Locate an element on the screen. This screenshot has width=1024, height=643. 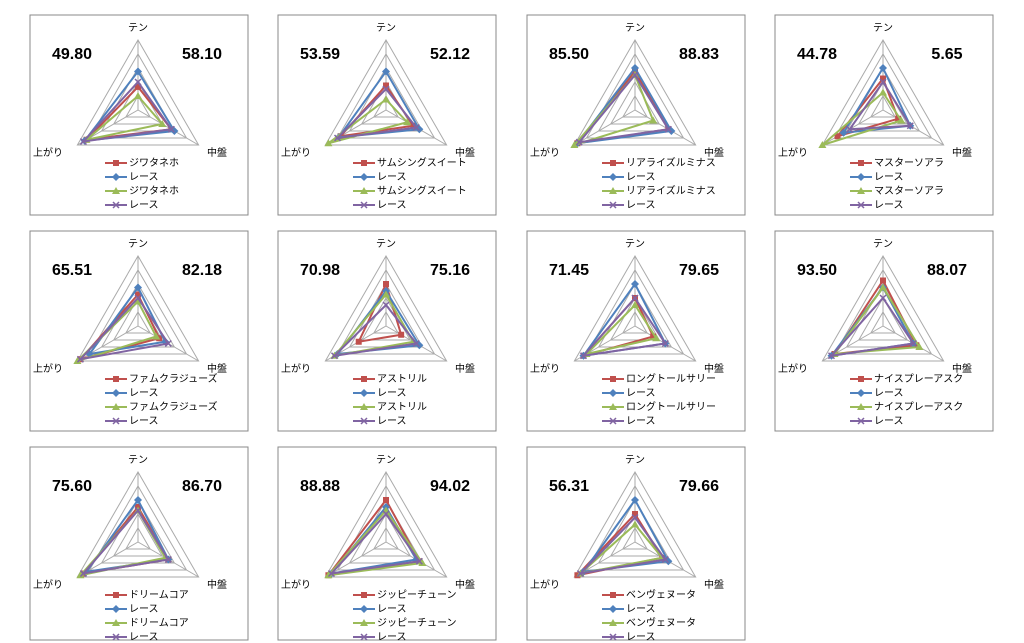
legend-label: ナイスプレーアスク is located at coordinates (918, 407).